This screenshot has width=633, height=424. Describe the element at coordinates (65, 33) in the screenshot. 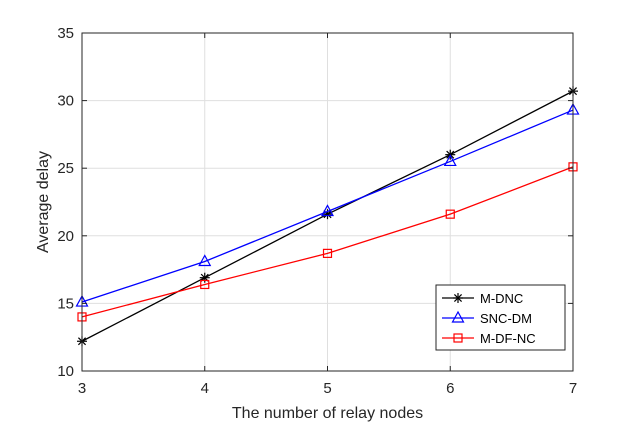

I see `y-tick-label: 35` at that location.